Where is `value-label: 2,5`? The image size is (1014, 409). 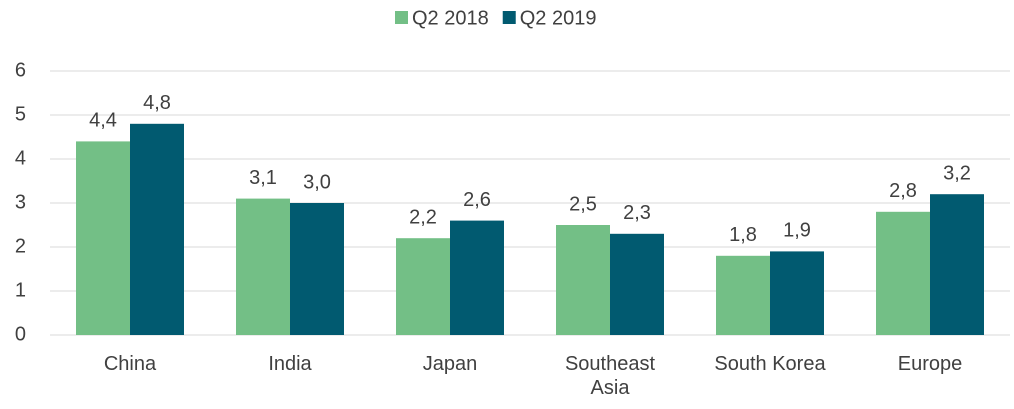 value-label: 2,5 is located at coordinates (583, 204).